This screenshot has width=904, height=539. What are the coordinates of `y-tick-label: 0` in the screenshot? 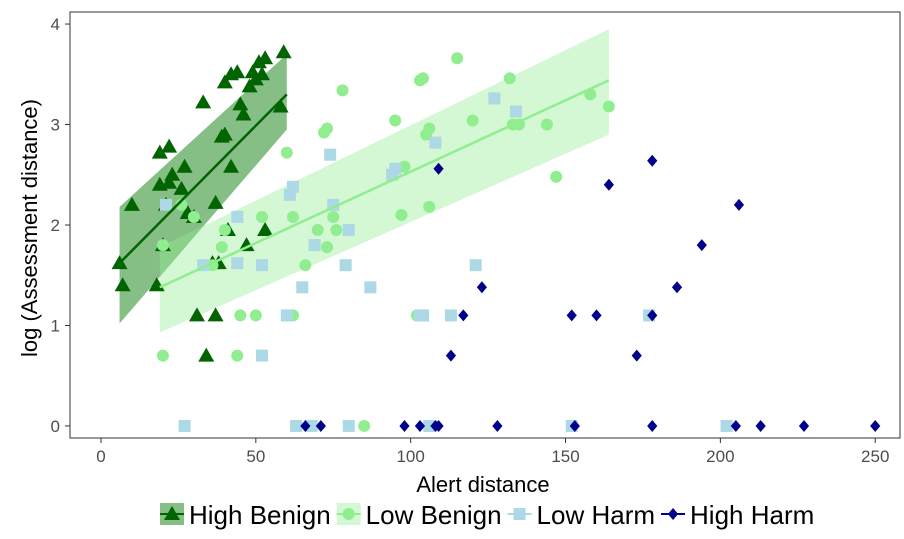 It's located at (55, 426).